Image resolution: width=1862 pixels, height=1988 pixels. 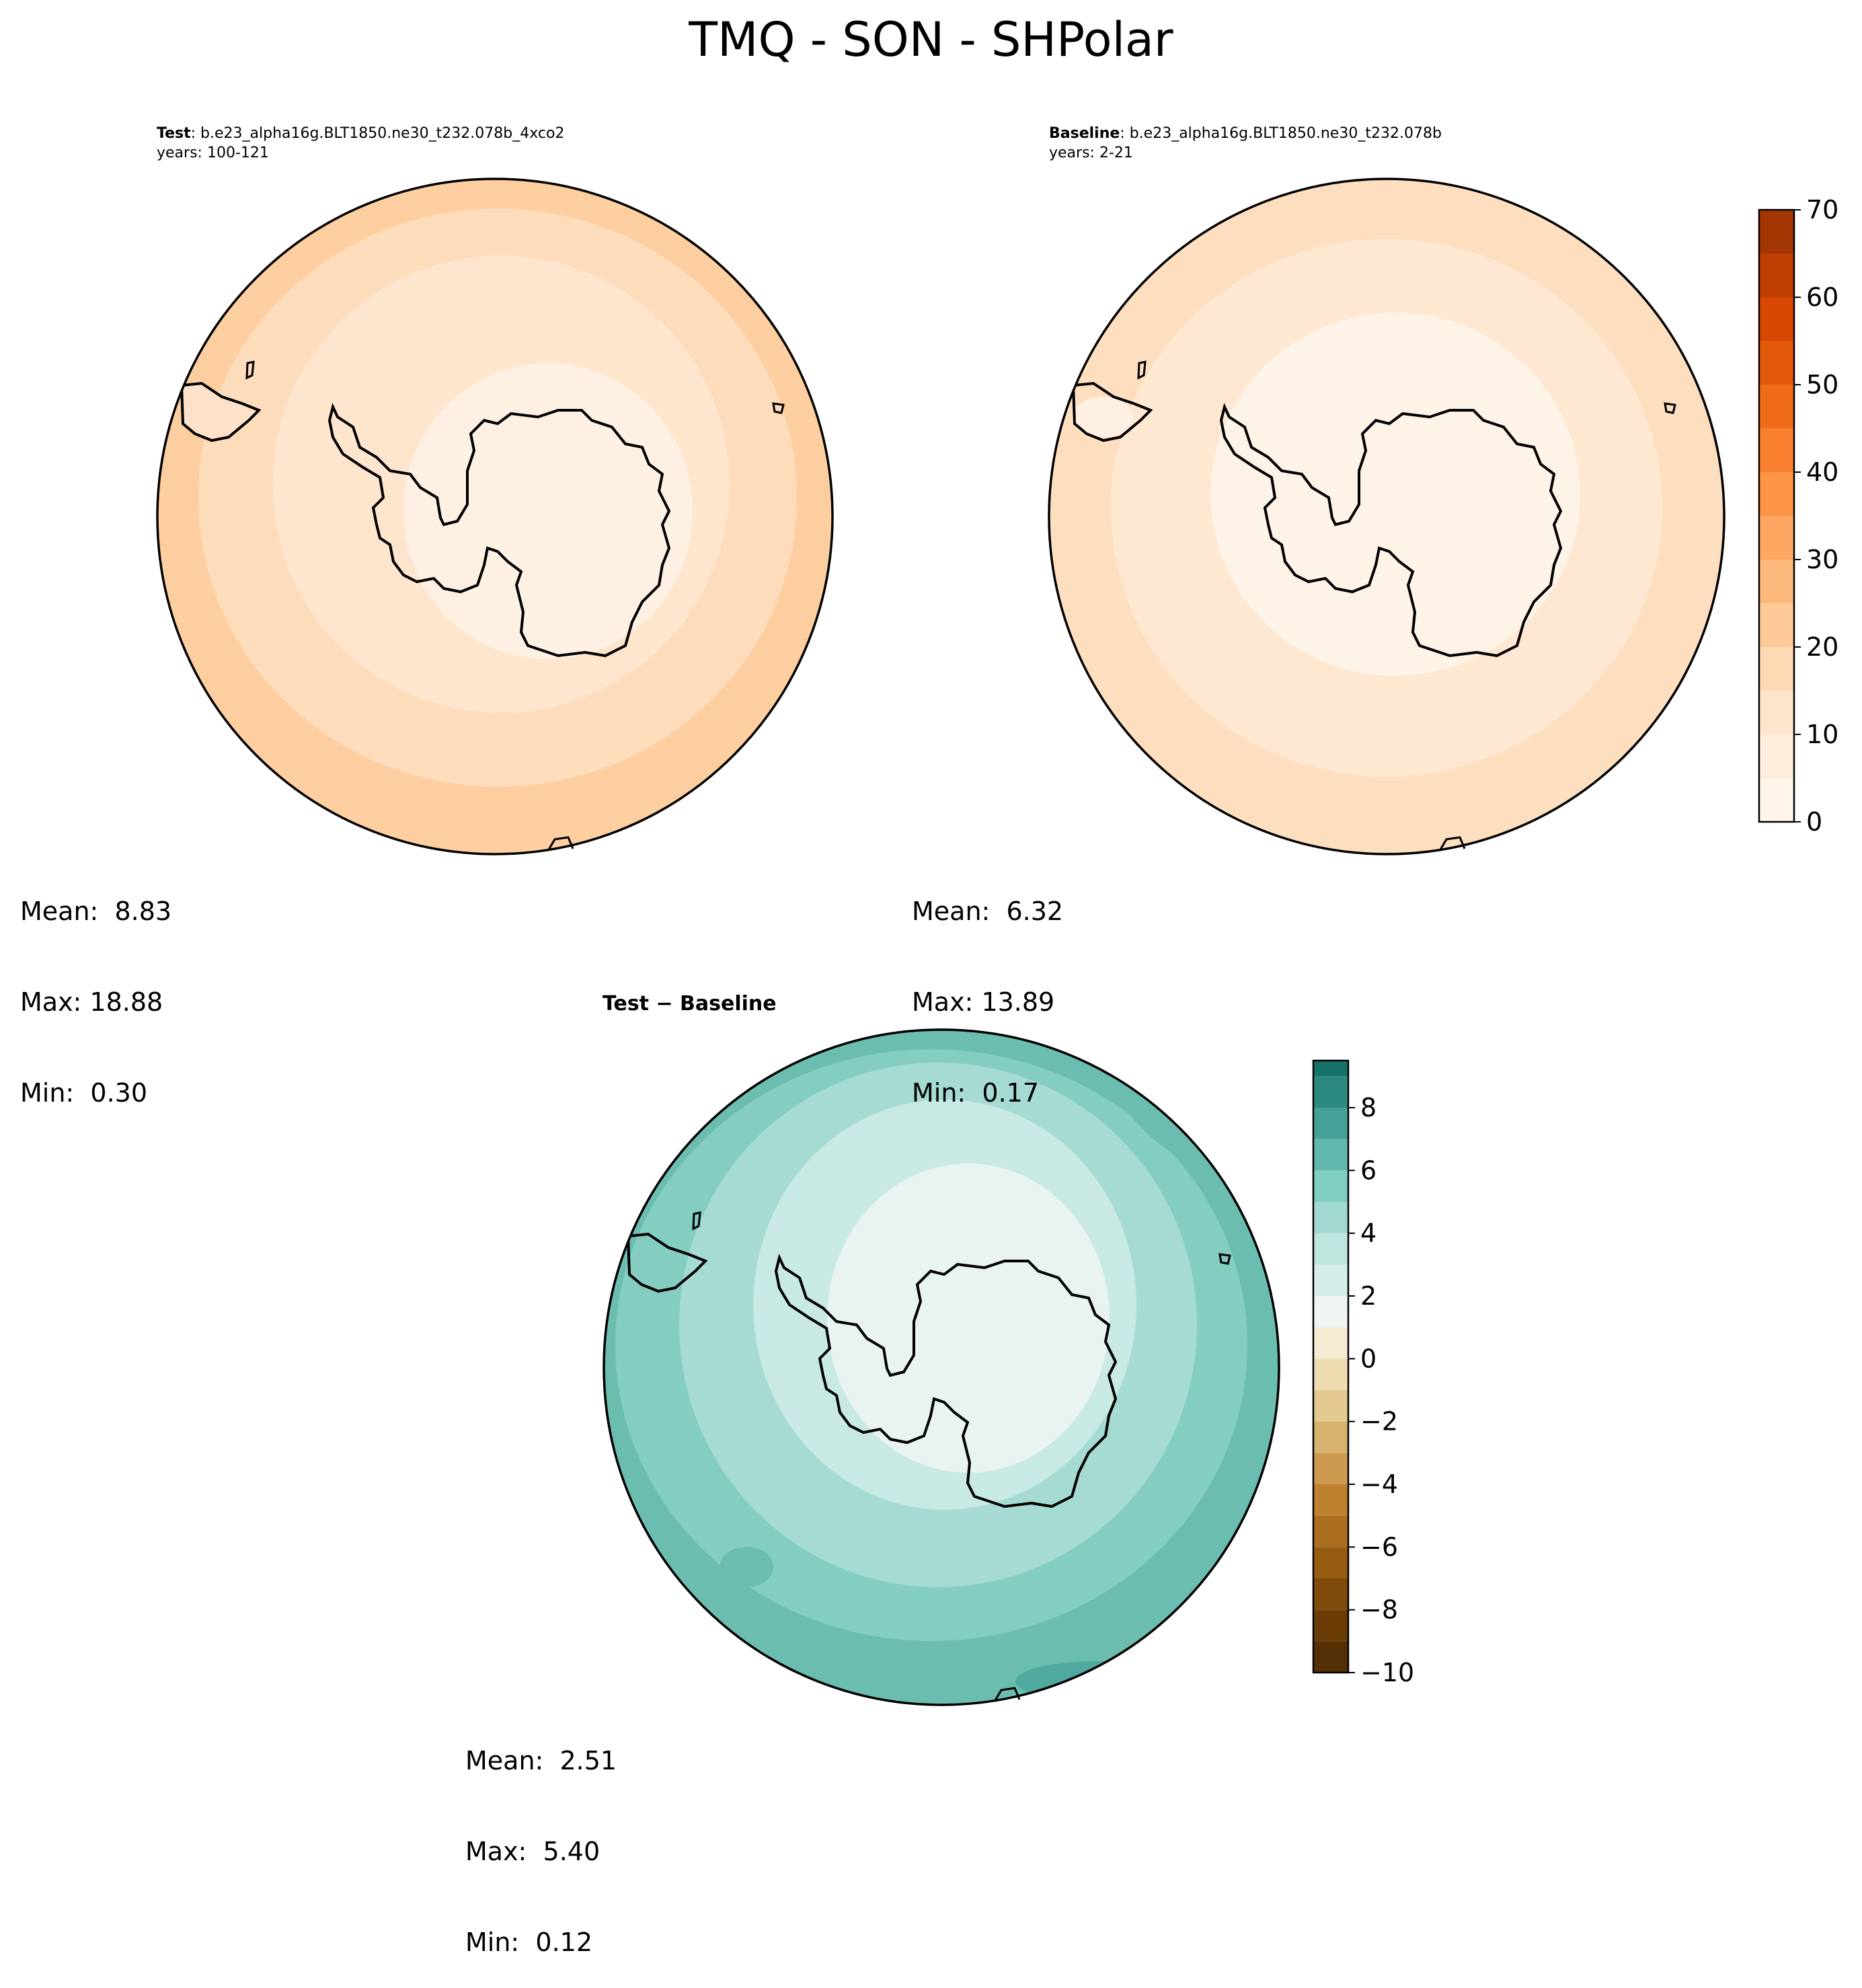 I want to click on diff-colorbar-tick-label: −2, so click(x=1379, y=1422).